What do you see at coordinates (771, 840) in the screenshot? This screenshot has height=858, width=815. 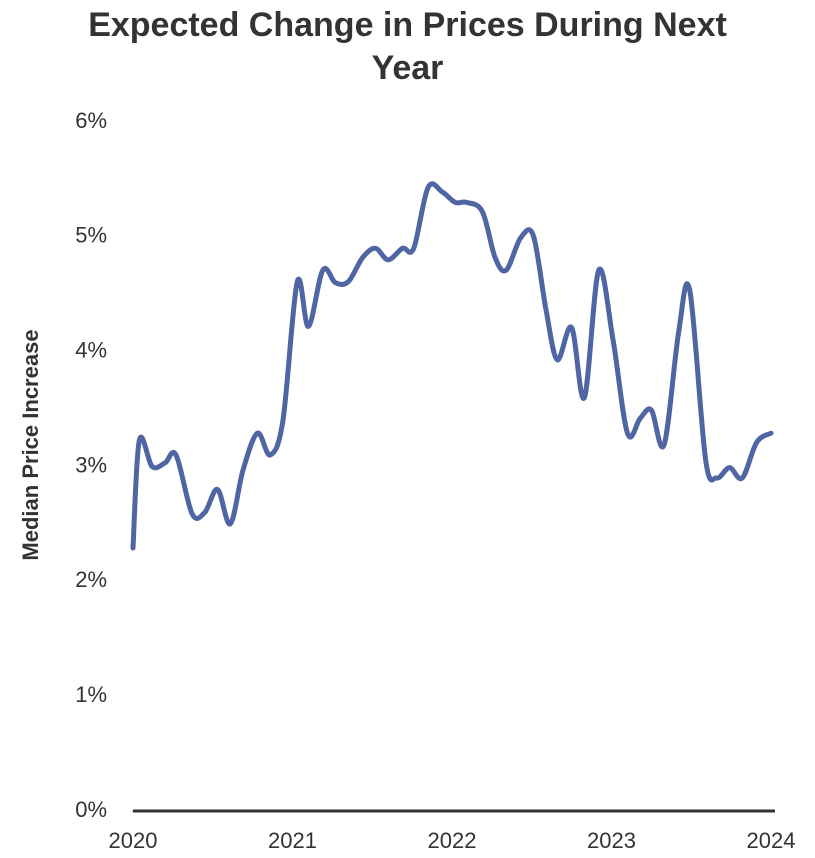 I see `x-tick-label: 2024` at bounding box center [771, 840].